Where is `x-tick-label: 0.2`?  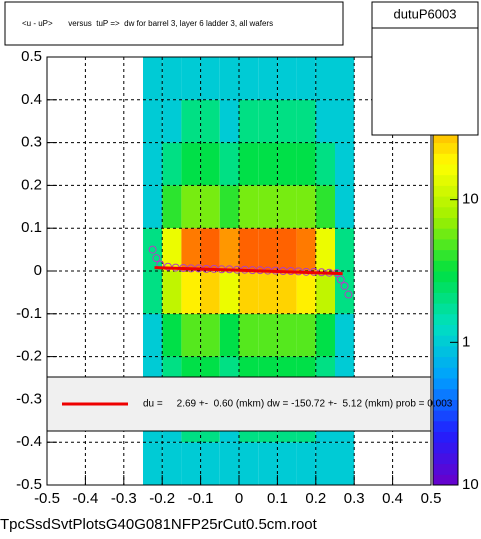
x-tick-label: 0.2 is located at coordinates (315, 498).